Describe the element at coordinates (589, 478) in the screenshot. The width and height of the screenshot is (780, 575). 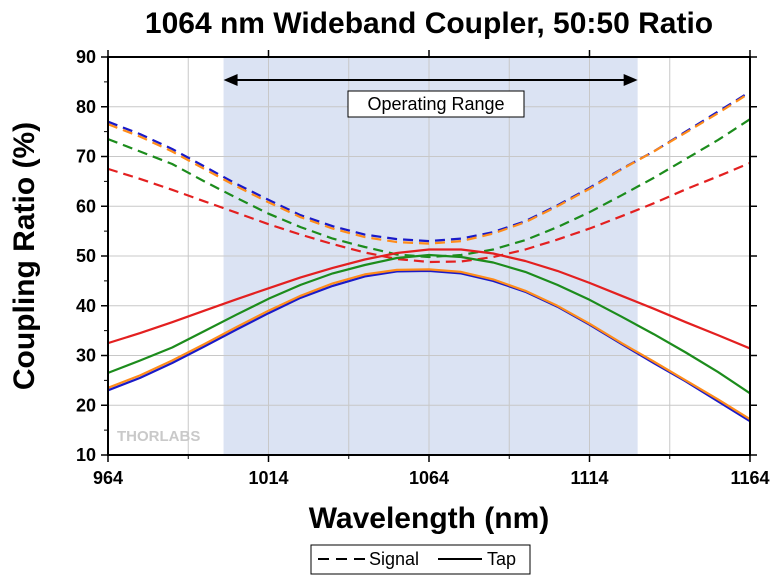
I see `x-tick-label: 1114` at that location.